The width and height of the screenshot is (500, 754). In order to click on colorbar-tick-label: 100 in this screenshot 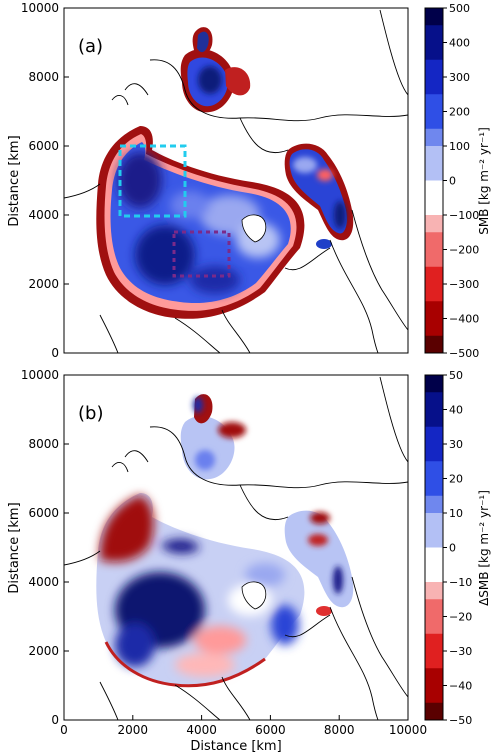, I will do `click(459, 146)`.